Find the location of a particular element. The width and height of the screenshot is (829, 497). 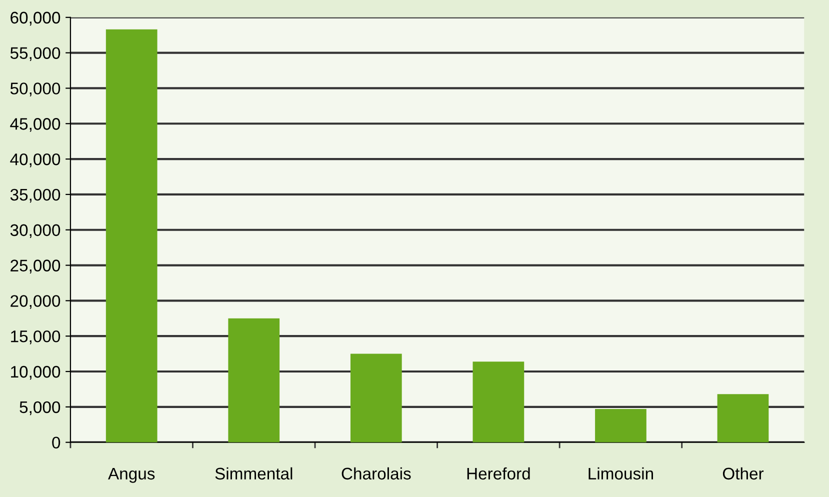

x-tick-label: Charolais is located at coordinates (376, 473).